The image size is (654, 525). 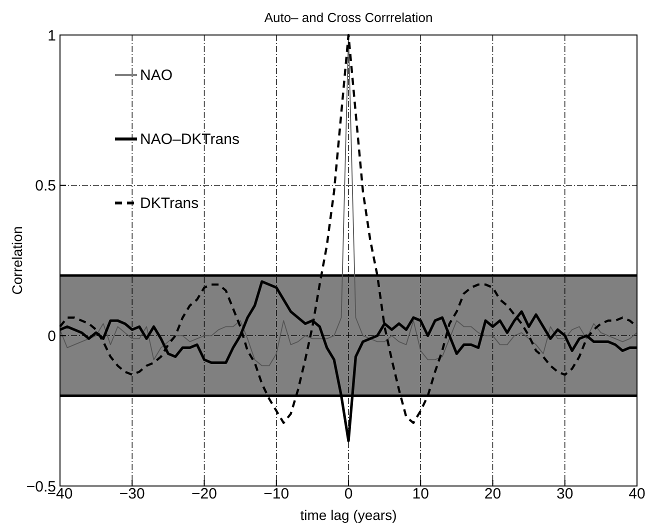 What do you see at coordinates (420, 493) in the screenshot?
I see `x-tick-label: 10` at bounding box center [420, 493].